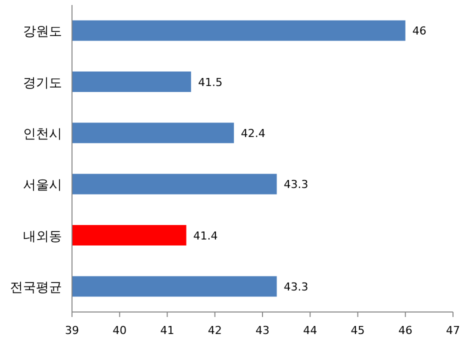 Image resolution: width=466 pixels, height=345 pixels. I want to click on y-tick-label: 서울시, so click(42, 186).